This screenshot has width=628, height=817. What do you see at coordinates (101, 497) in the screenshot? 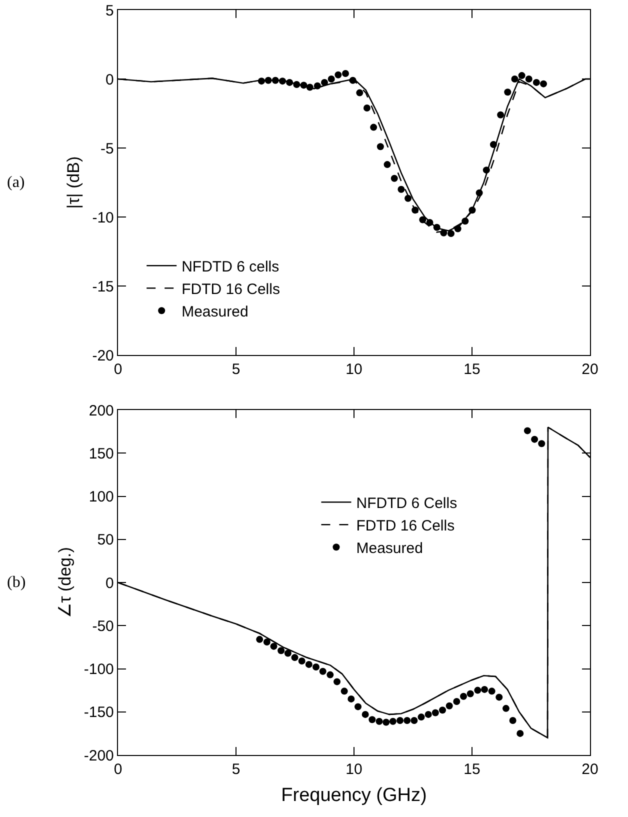
I see `y-tick-label: 100` at bounding box center [101, 497].